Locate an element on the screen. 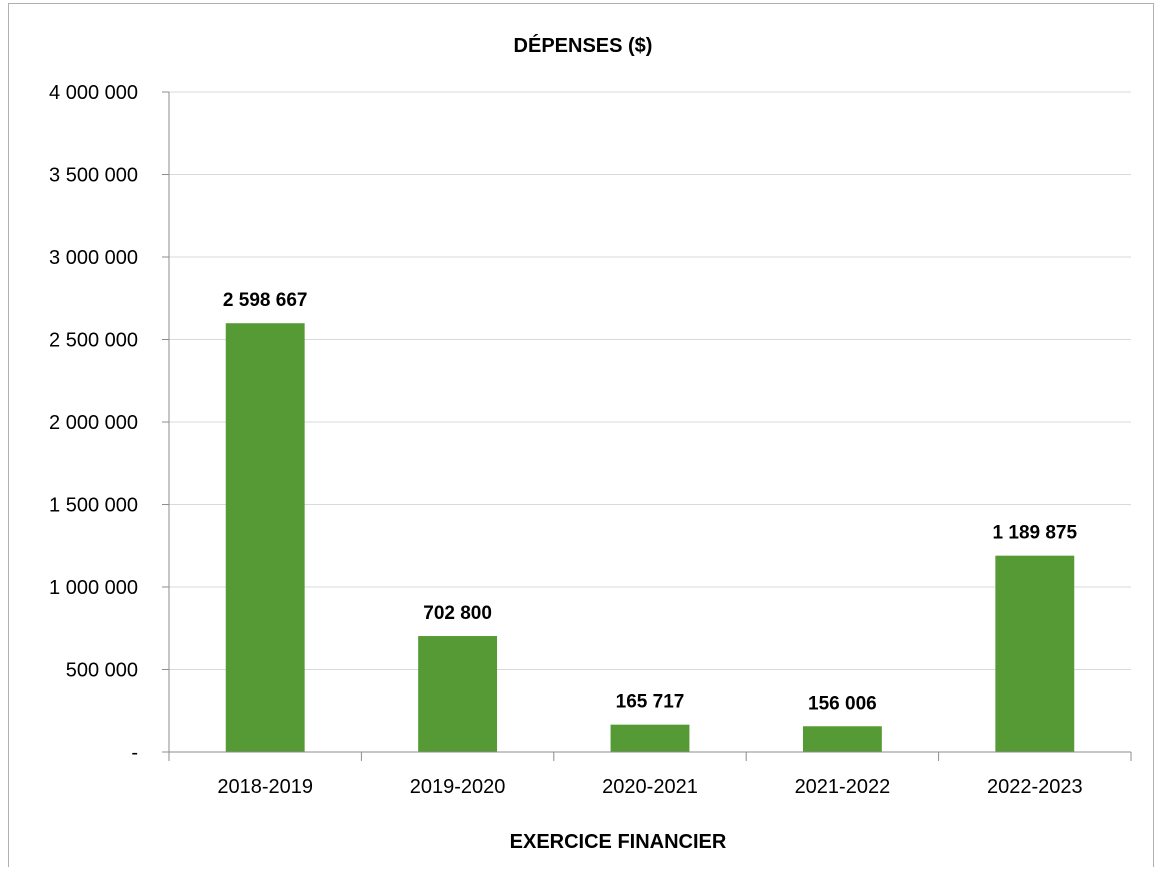 Image resolution: width=1158 pixels, height=871 pixels. data-label: 1 189 875 is located at coordinates (1035, 533).